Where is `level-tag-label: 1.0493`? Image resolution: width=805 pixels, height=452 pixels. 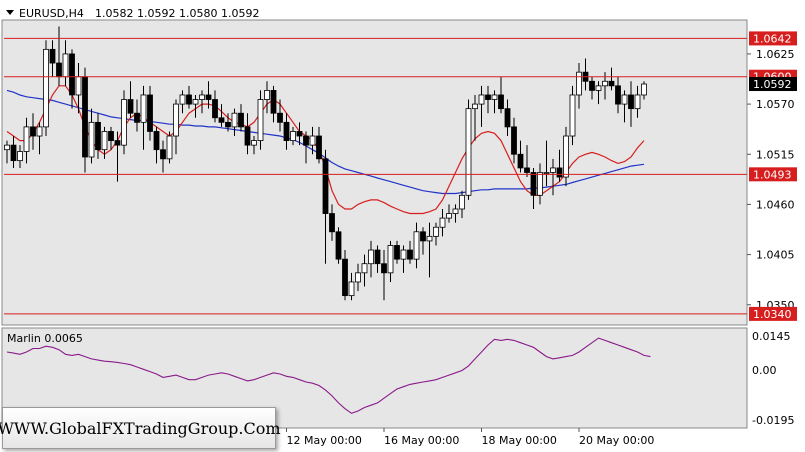
level-tag-label: 1.0493 is located at coordinates (772, 174).